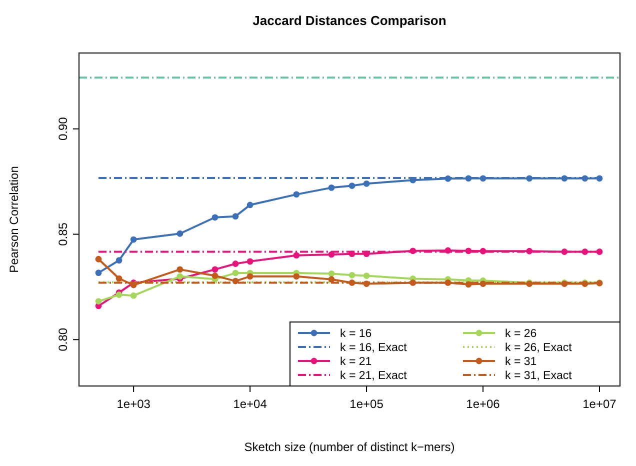 This screenshot has width=636, height=466. I want to click on x-tick-label: 1e+05, so click(367, 404).